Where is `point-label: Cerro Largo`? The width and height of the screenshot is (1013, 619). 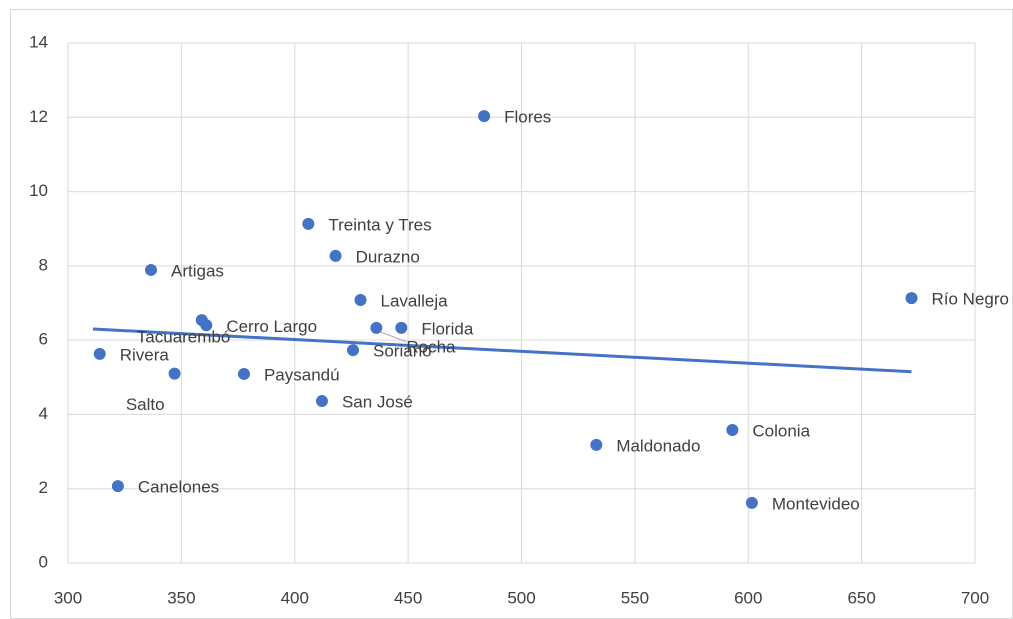 point-label: Cerro Largo is located at coordinates (271, 326).